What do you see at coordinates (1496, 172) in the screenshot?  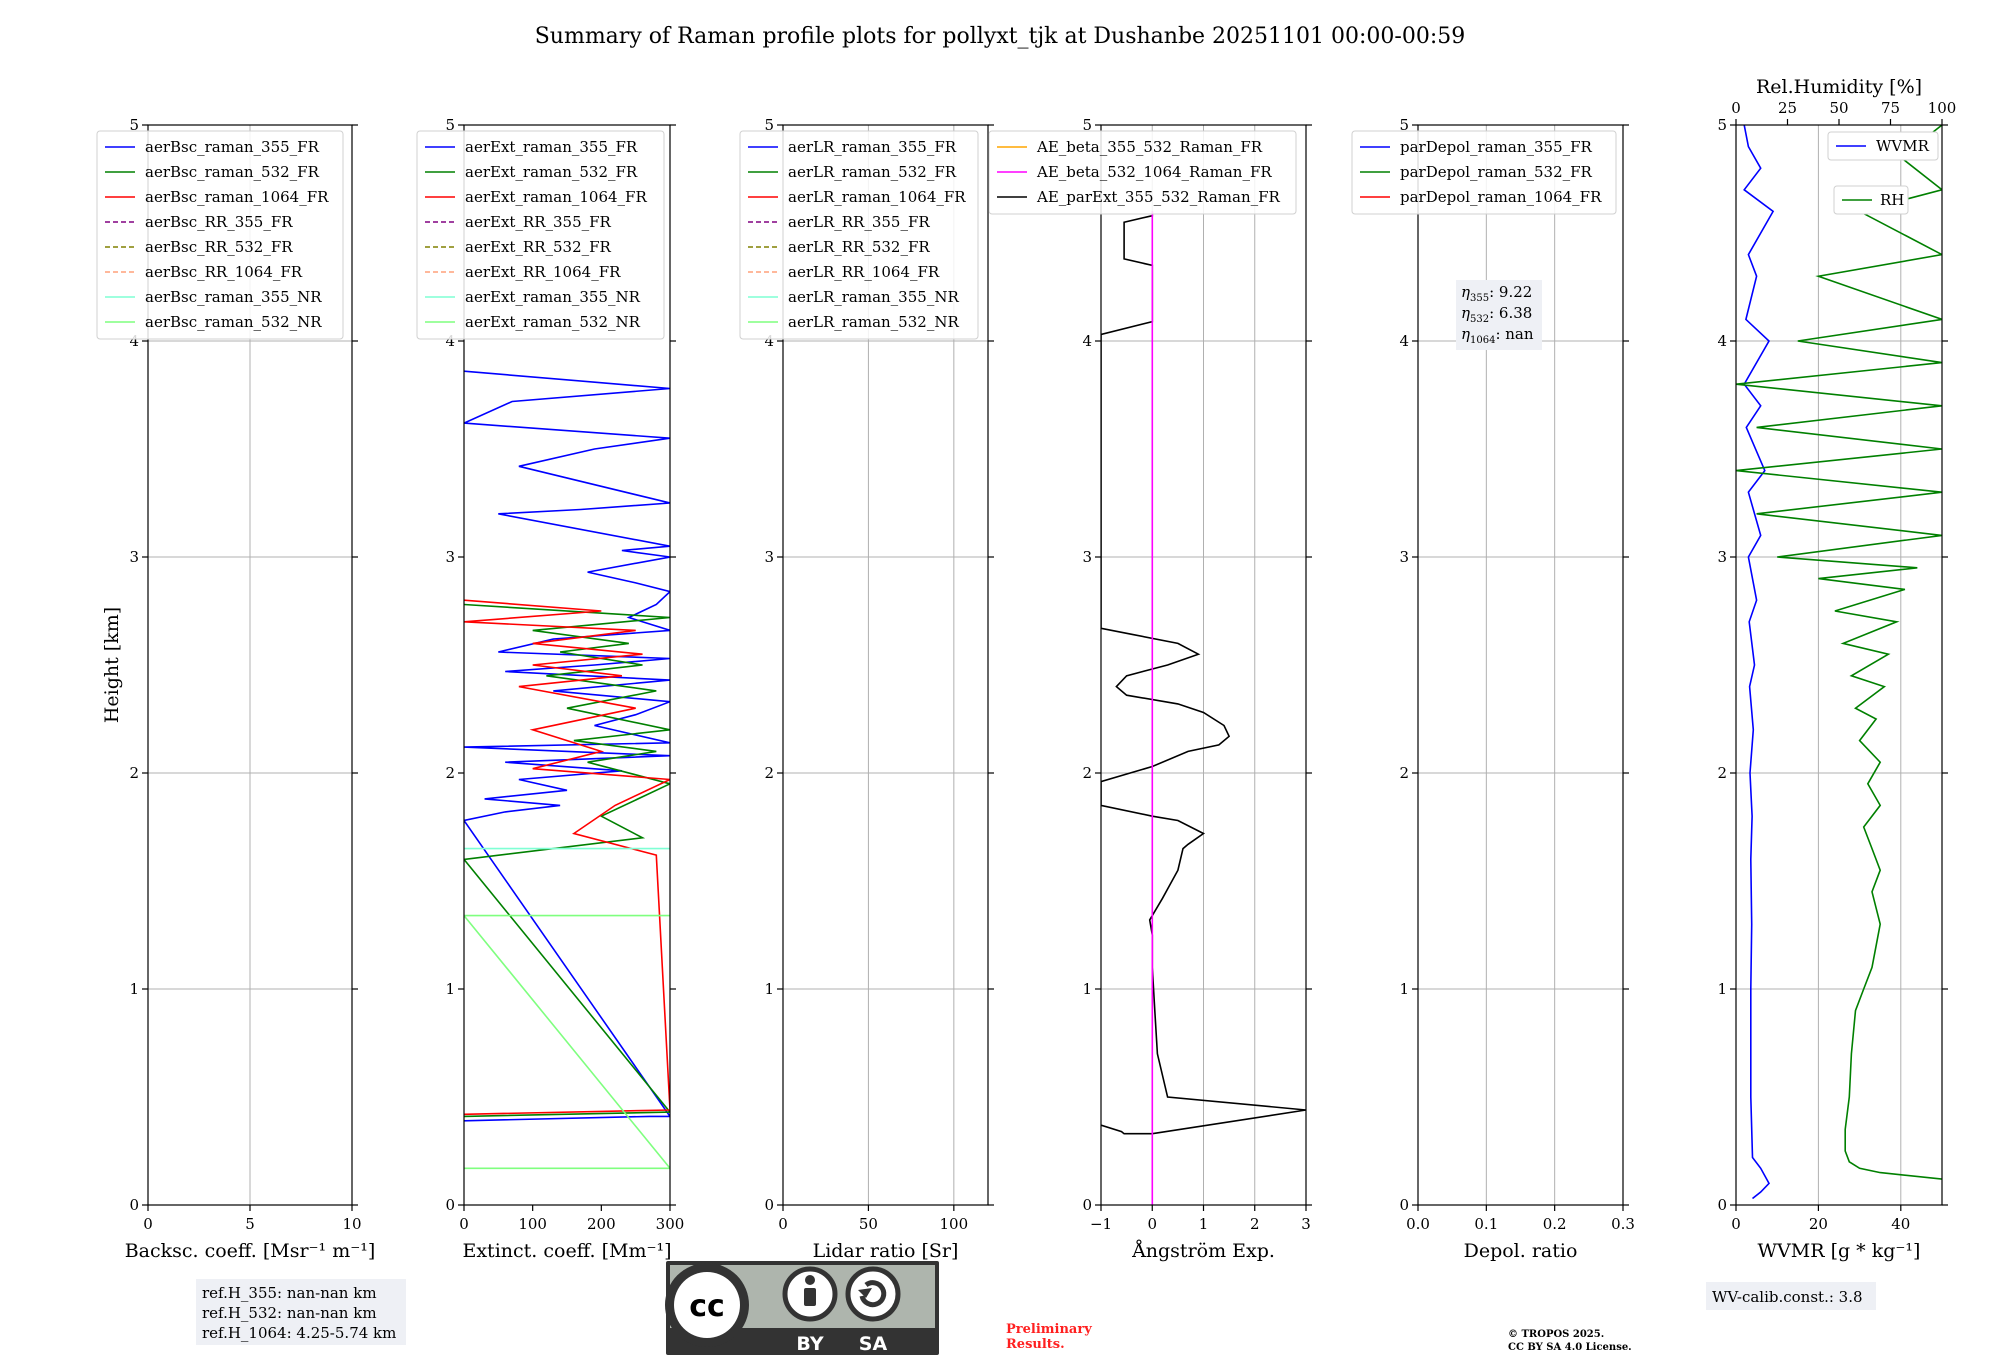 I see `legend-label: parDepol_raman_532_FR` at bounding box center [1496, 172].